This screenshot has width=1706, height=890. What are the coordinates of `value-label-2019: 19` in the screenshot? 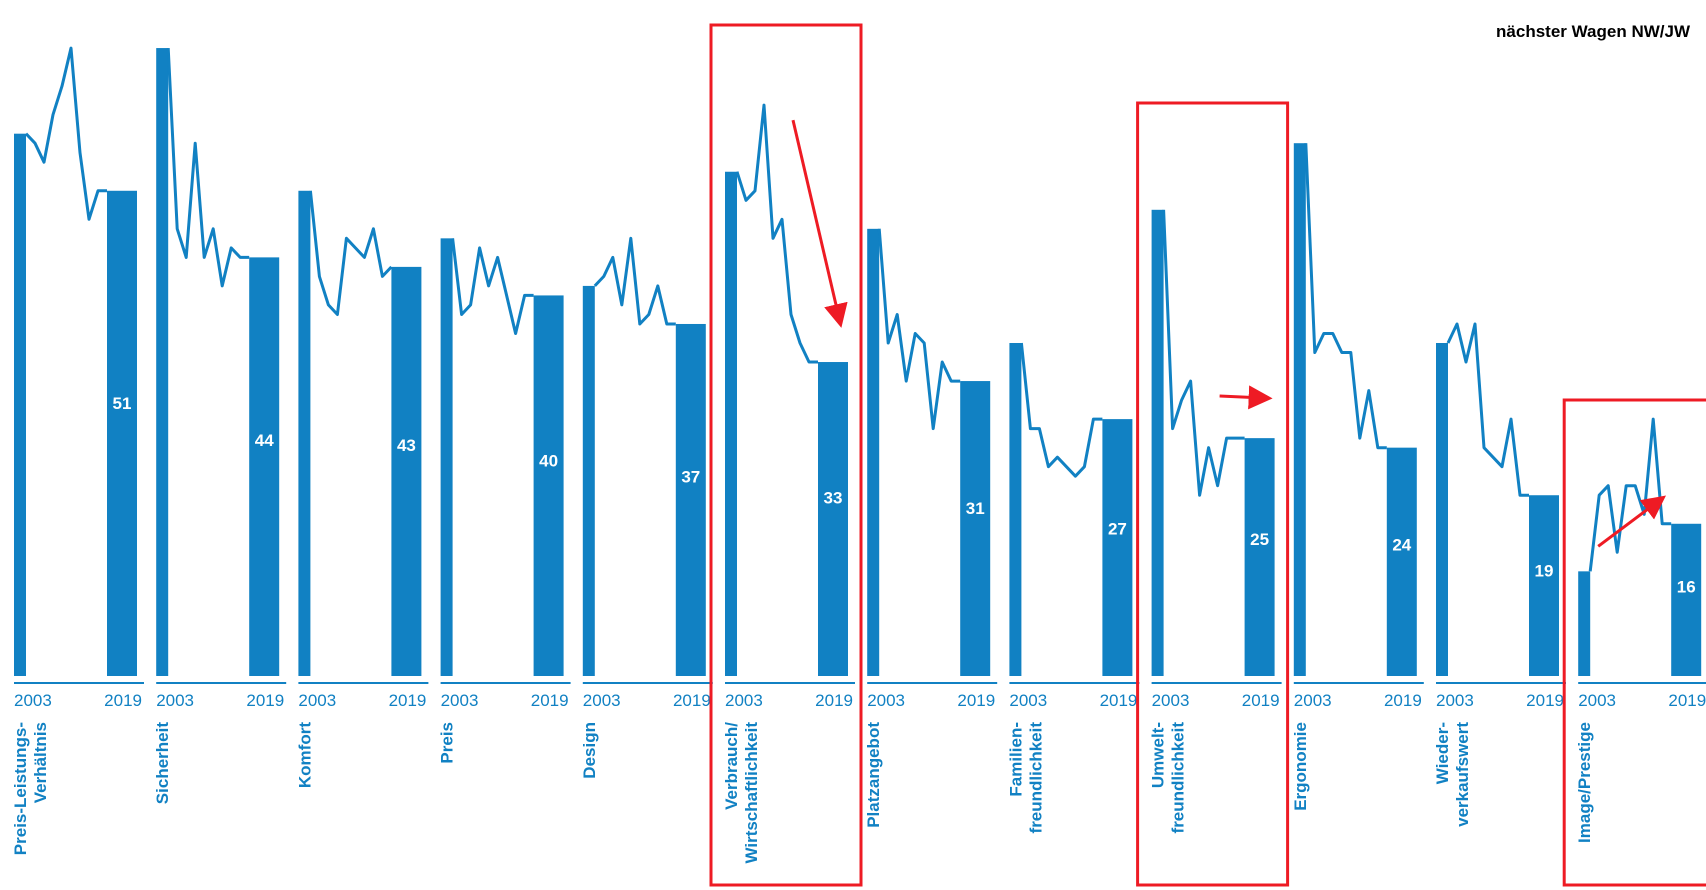 It's located at (1544, 571).